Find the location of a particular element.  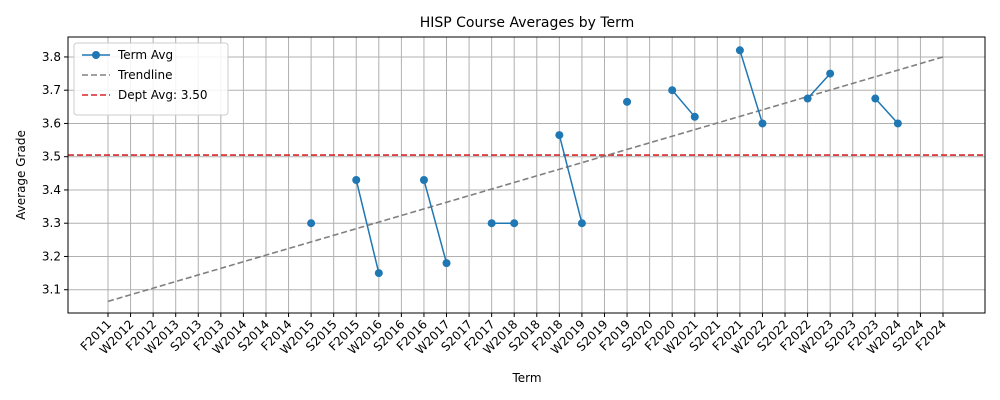

y-tick-label: 3.2 is located at coordinates (51, 256).